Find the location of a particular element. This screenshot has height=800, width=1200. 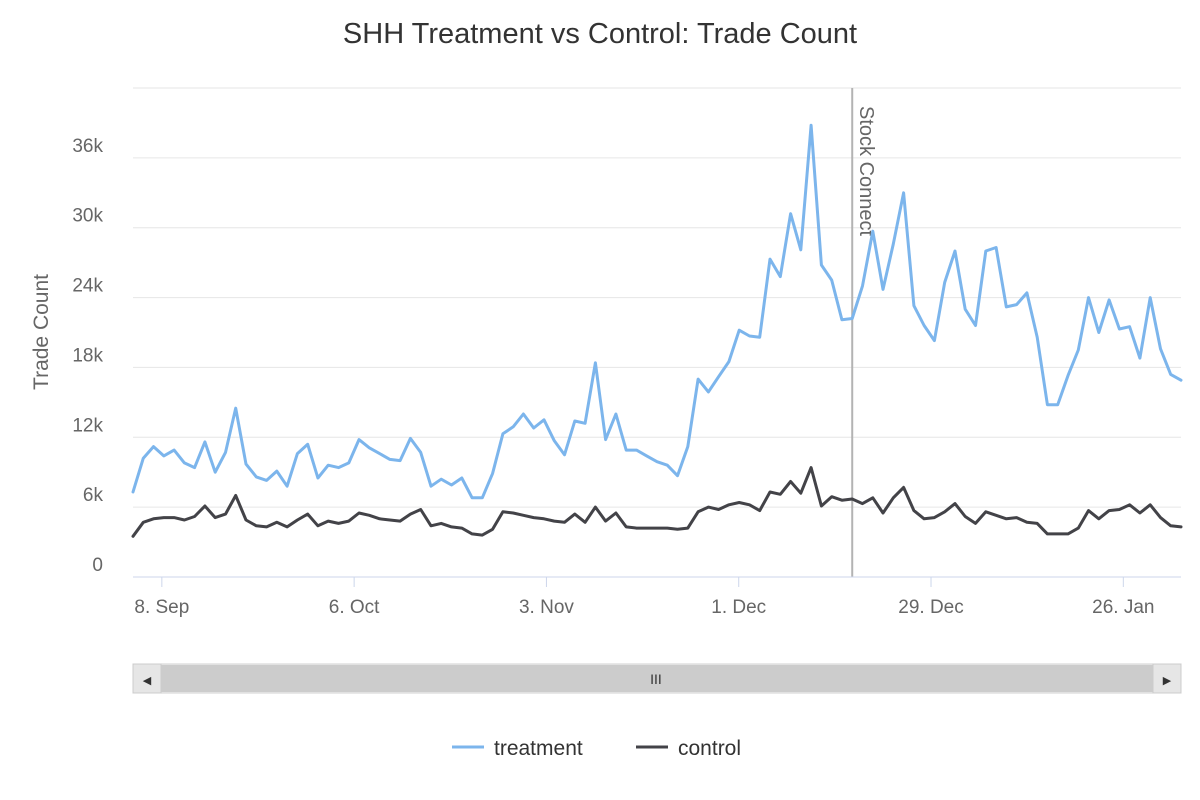

y-tick-label: 6k is located at coordinates (93, 495).